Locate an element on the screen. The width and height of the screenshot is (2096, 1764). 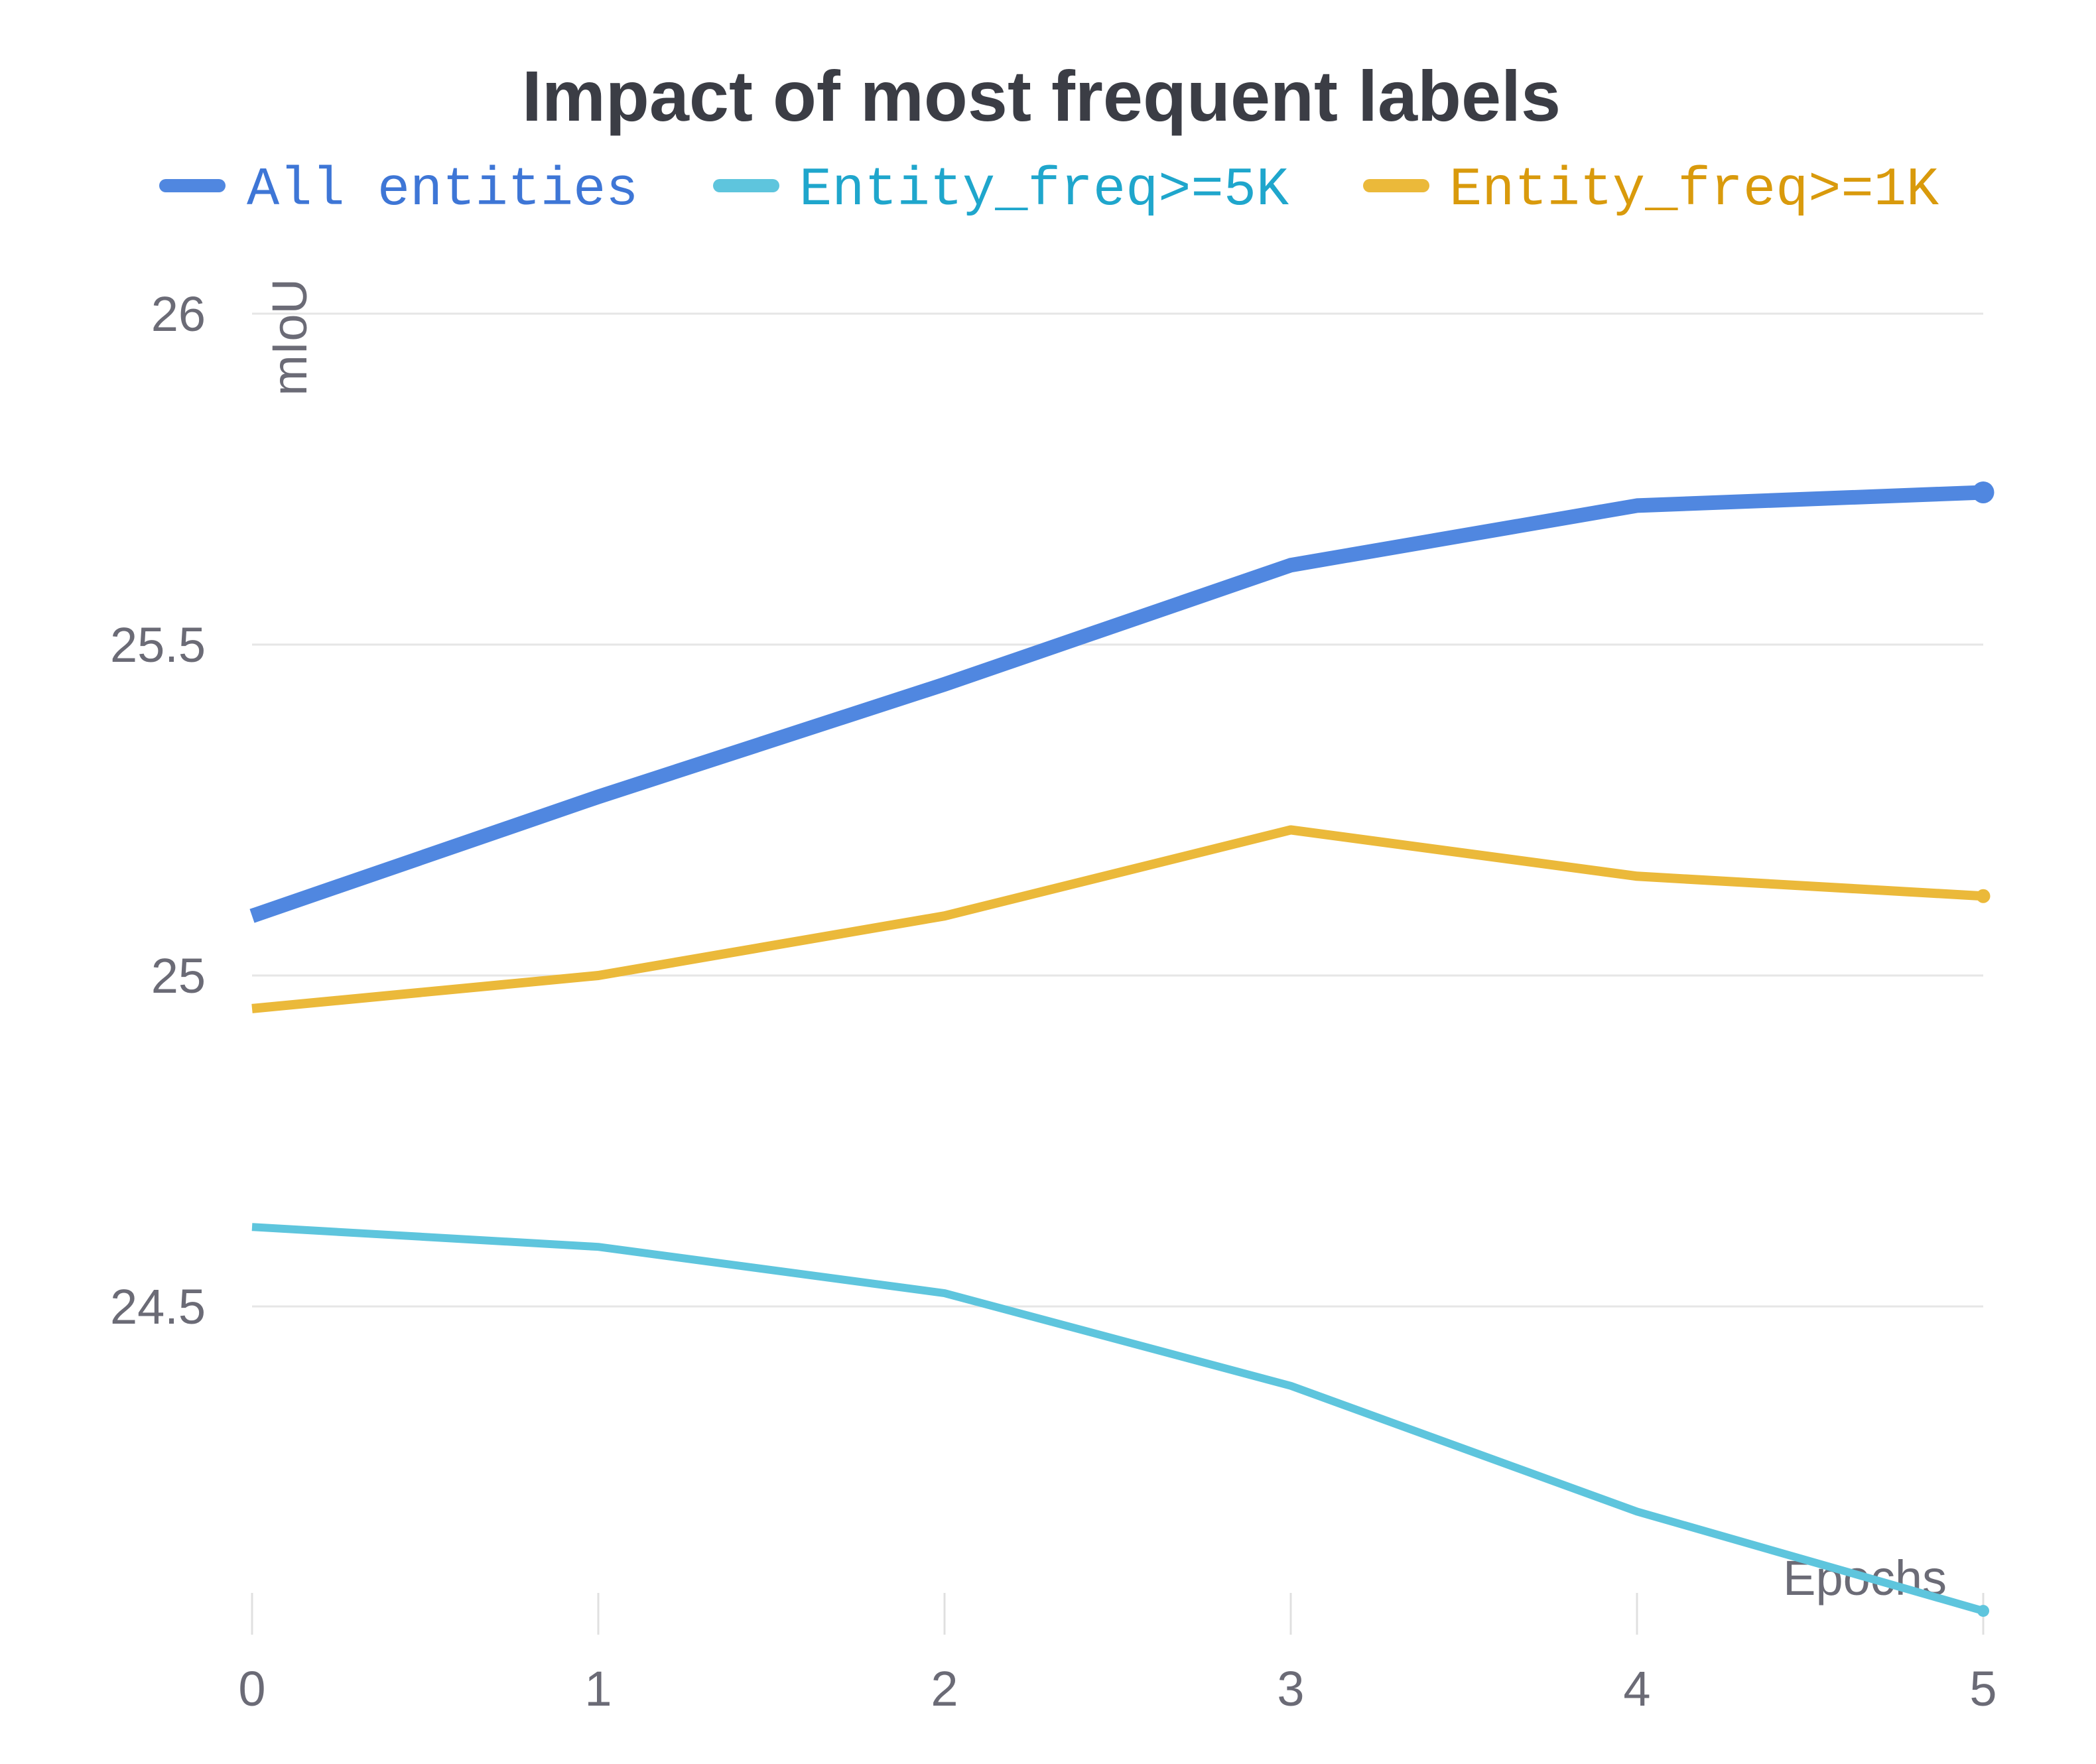
x-axis: 0 1 2 3 4 5 is located at coordinates (1117, 1654).